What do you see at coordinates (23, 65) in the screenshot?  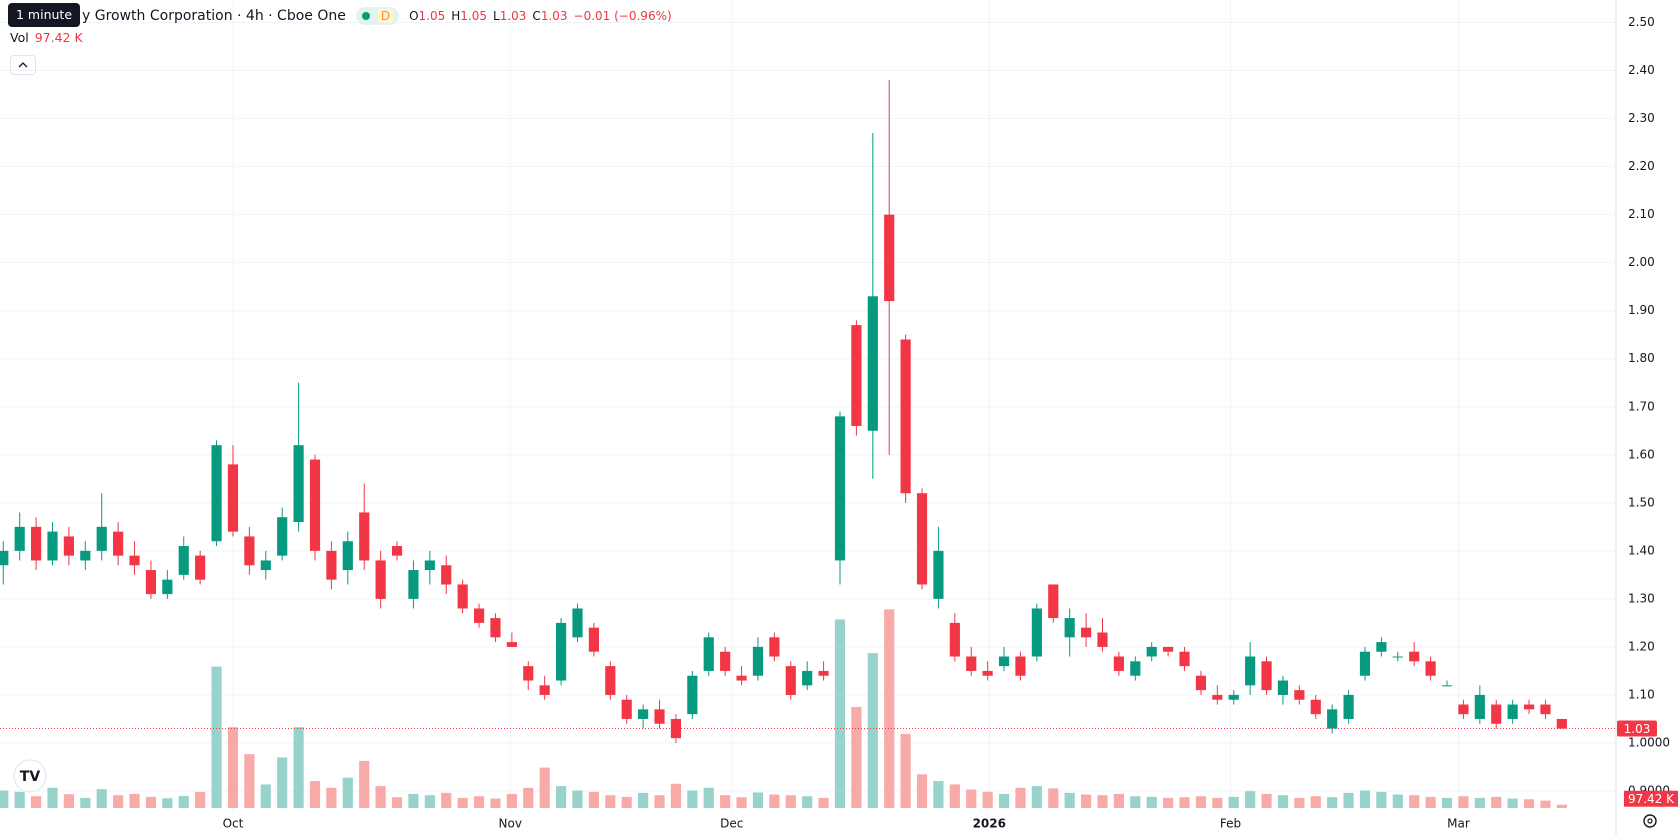 I see `collapse-button` at bounding box center [23, 65].